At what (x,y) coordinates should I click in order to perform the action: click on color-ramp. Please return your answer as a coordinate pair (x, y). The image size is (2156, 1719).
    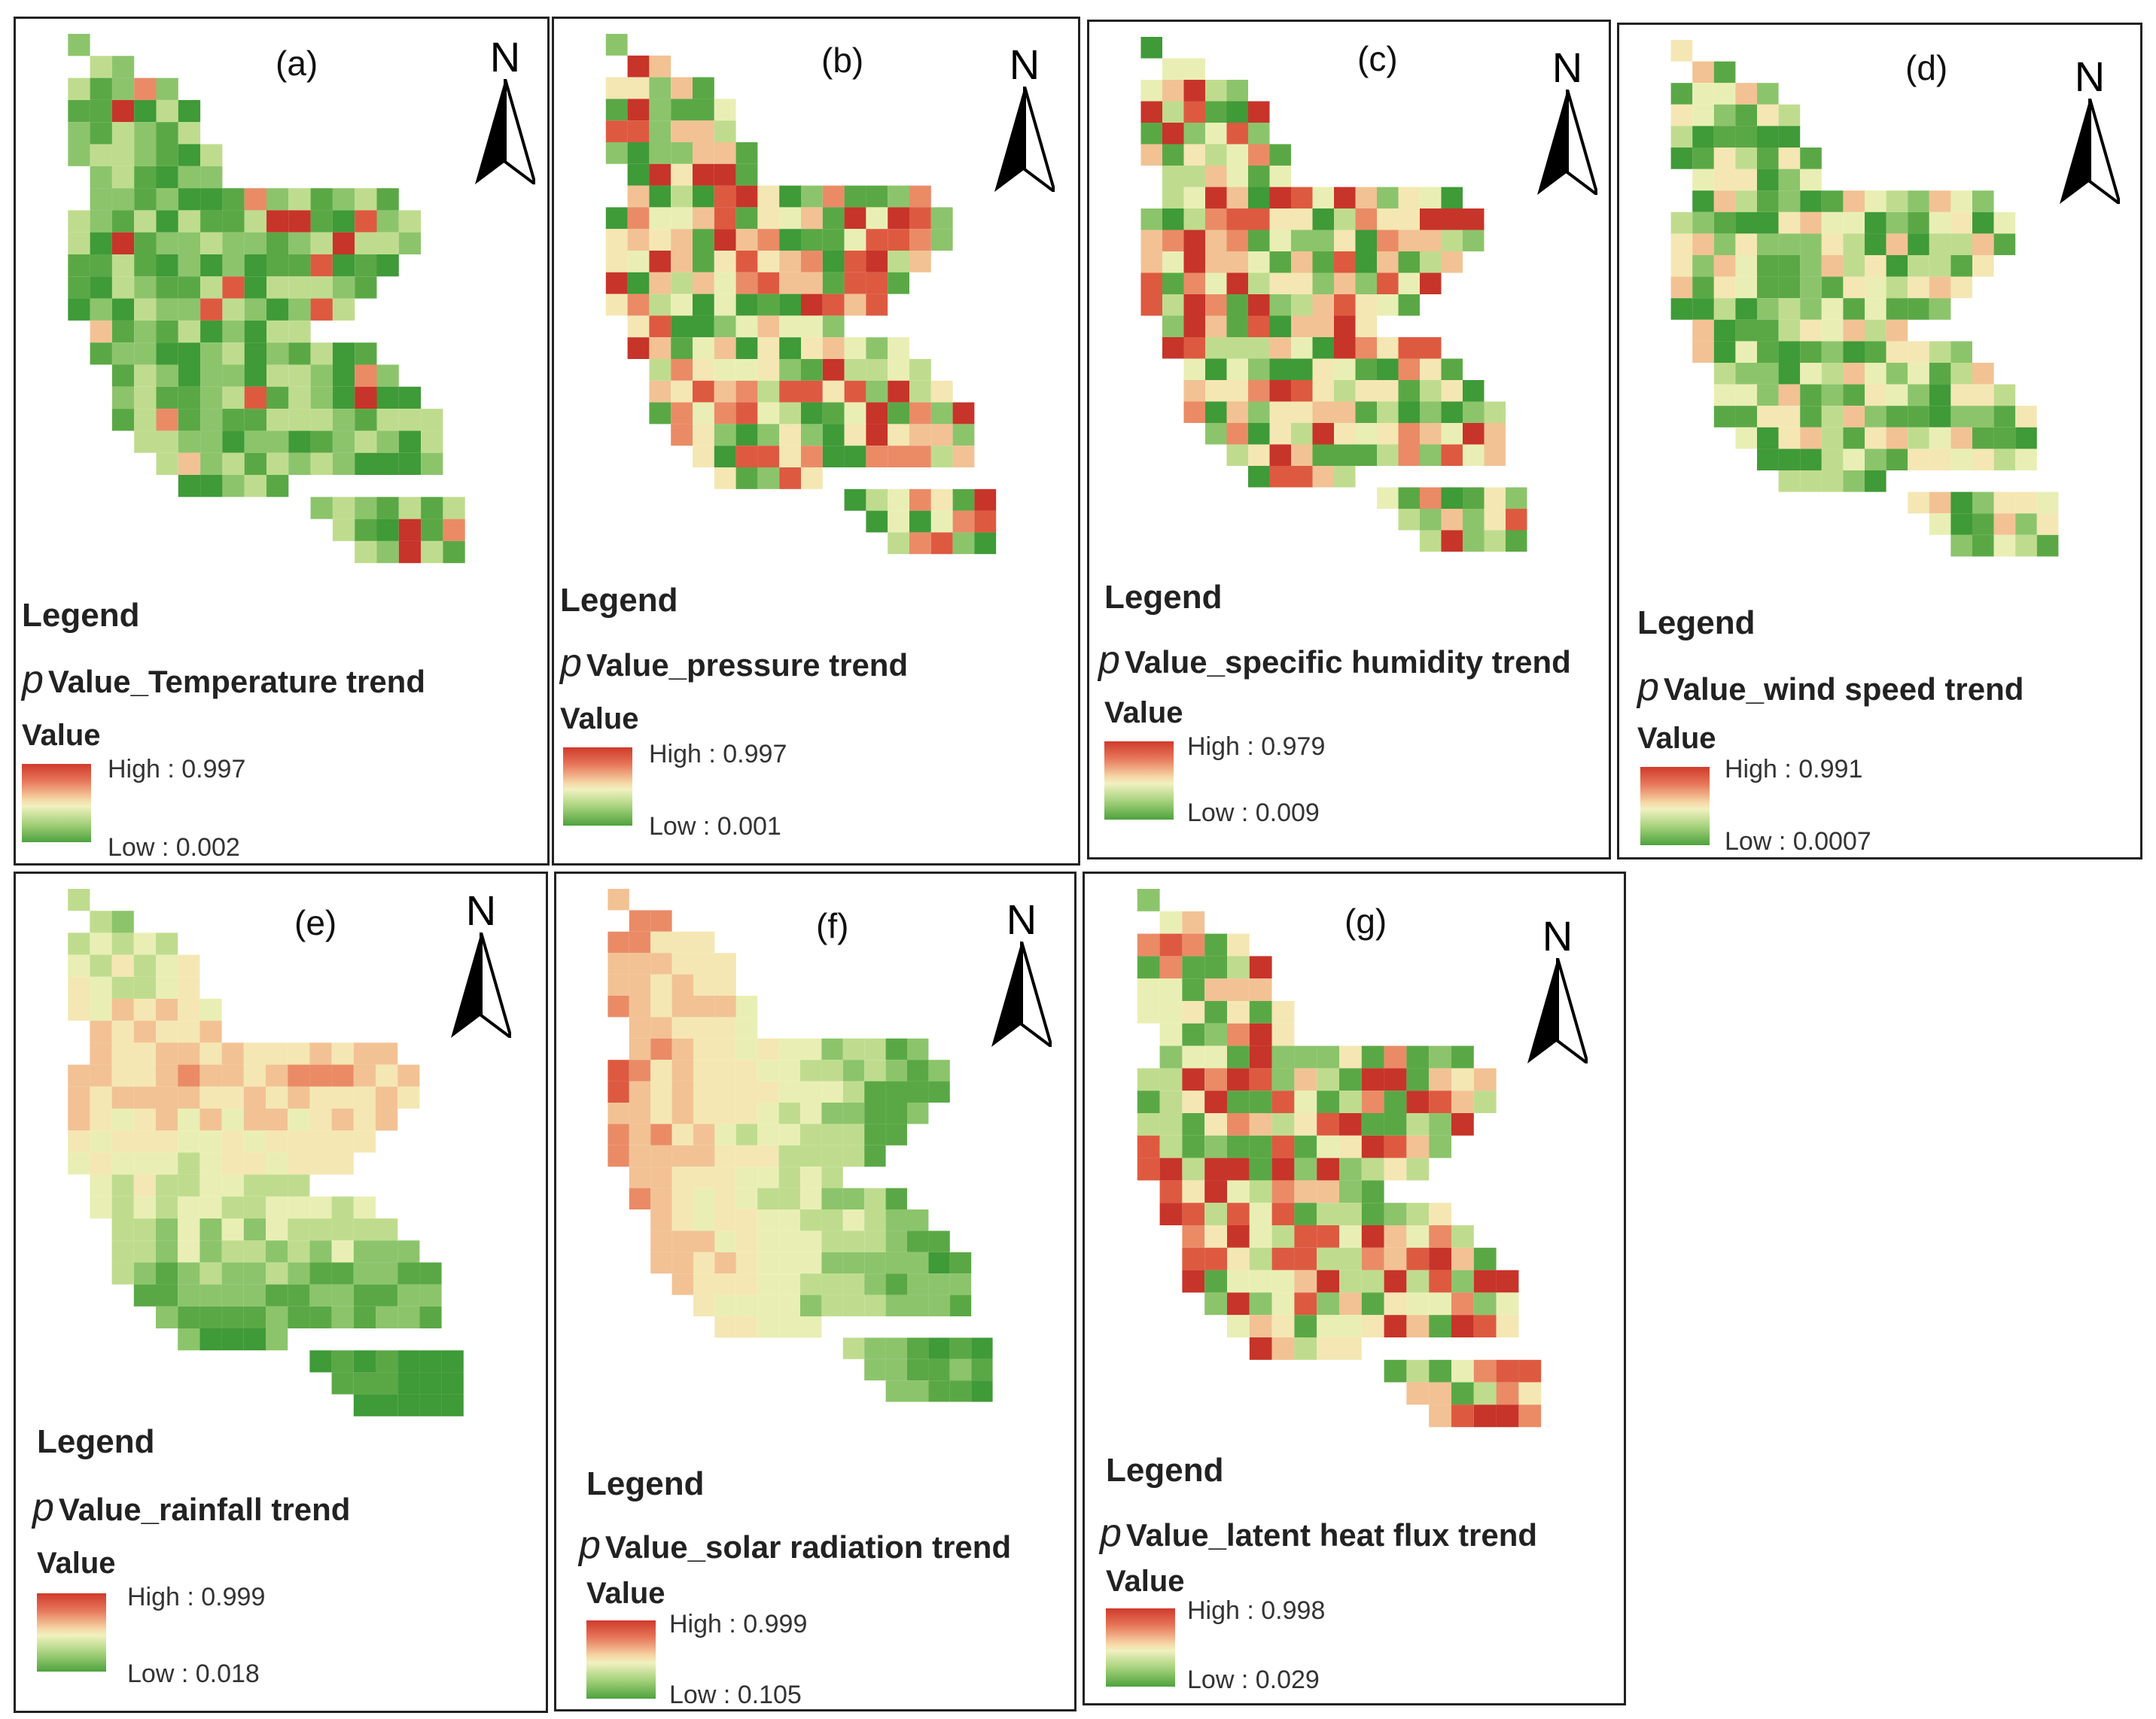
    Looking at the image, I should click on (57, 803).